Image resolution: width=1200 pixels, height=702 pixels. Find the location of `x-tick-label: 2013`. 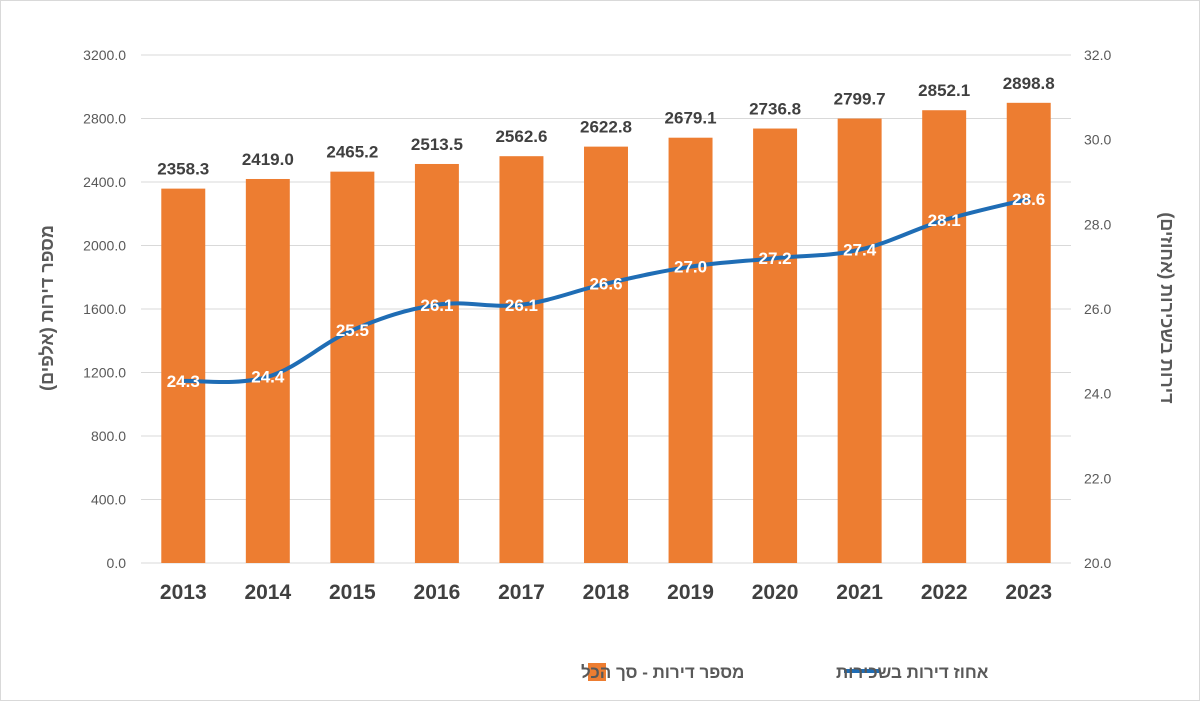

x-tick-label: 2013 is located at coordinates (183, 592).